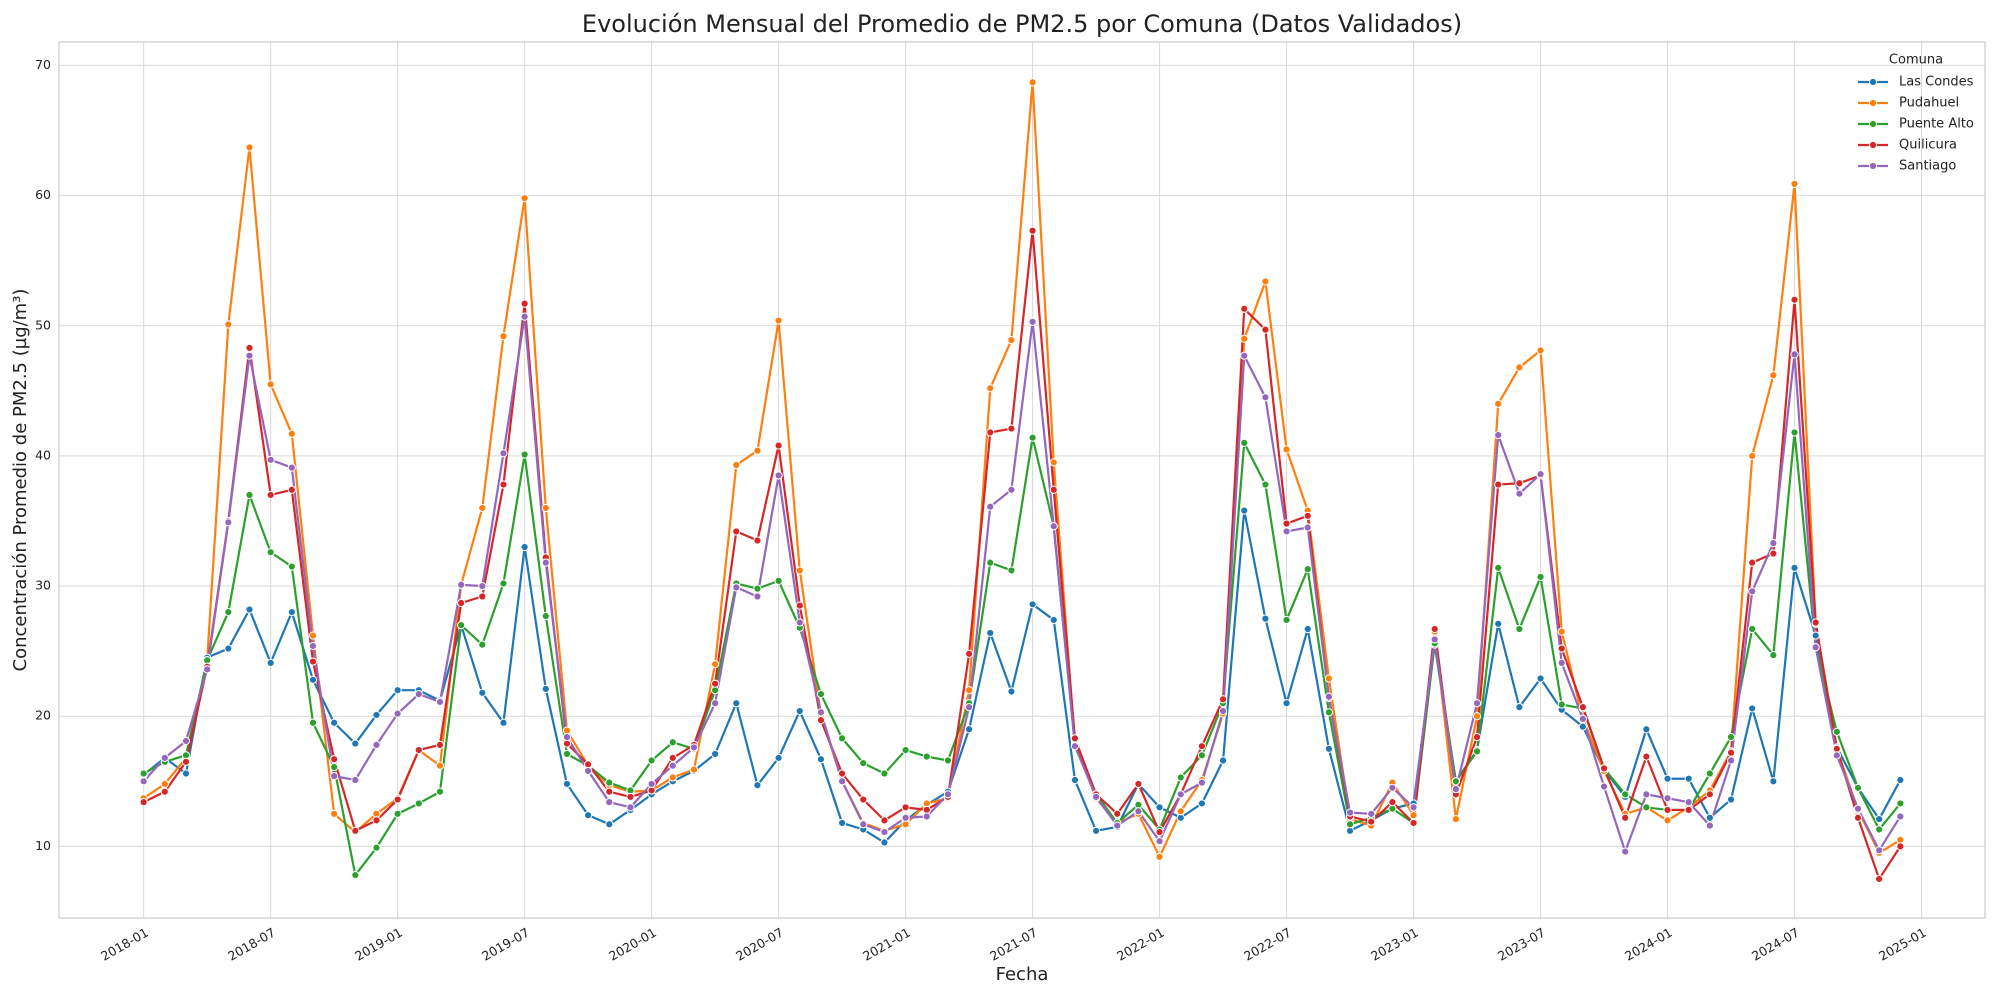  What do you see at coordinates (1936, 124) in the screenshot?
I see `legend-label: Puente Alto` at bounding box center [1936, 124].